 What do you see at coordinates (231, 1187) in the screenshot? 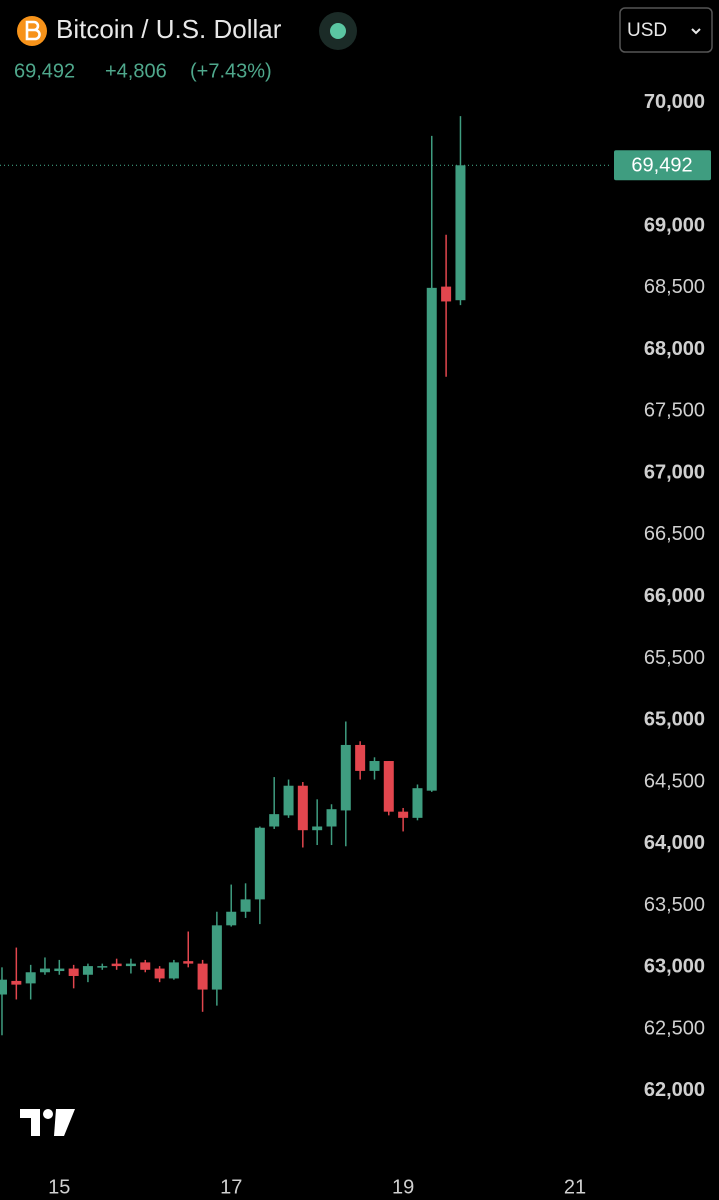
I see `x-tick-label: 17` at bounding box center [231, 1187].